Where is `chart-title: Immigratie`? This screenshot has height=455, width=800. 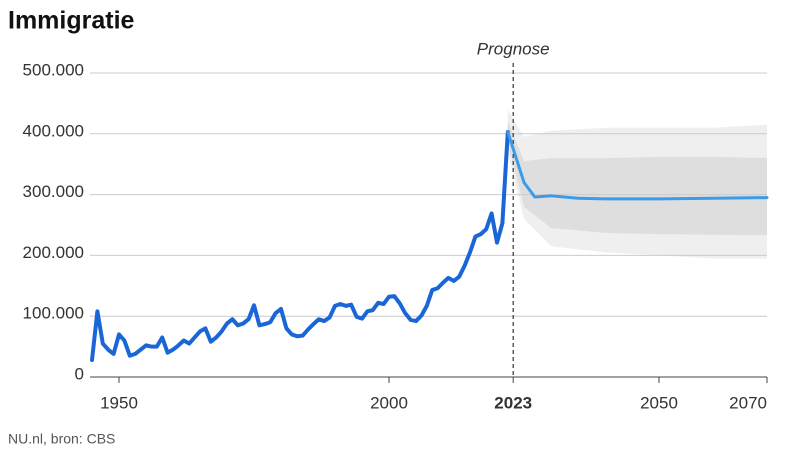
chart-title: Immigratie is located at coordinates (71, 21).